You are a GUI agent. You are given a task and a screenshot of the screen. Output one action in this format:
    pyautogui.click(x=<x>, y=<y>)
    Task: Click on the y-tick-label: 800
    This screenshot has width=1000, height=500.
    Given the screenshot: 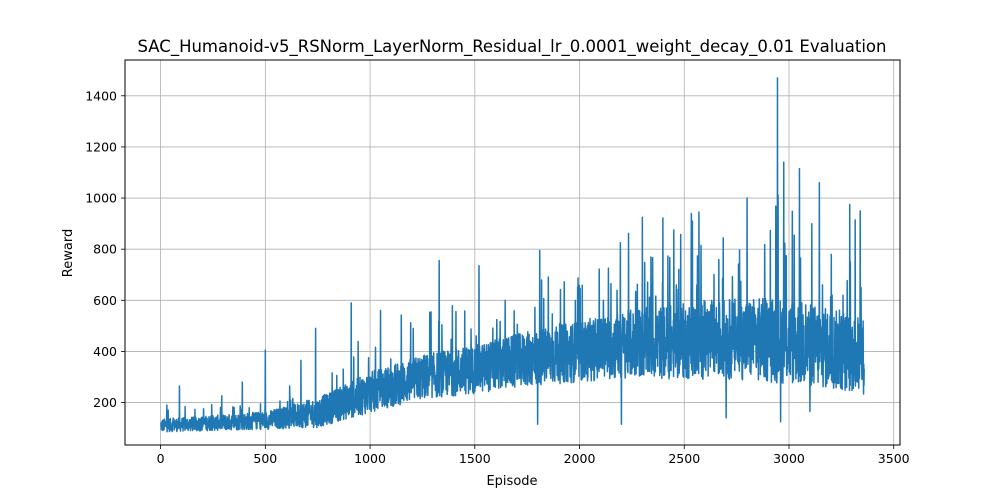 What is the action you would take?
    pyautogui.click(x=105, y=249)
    